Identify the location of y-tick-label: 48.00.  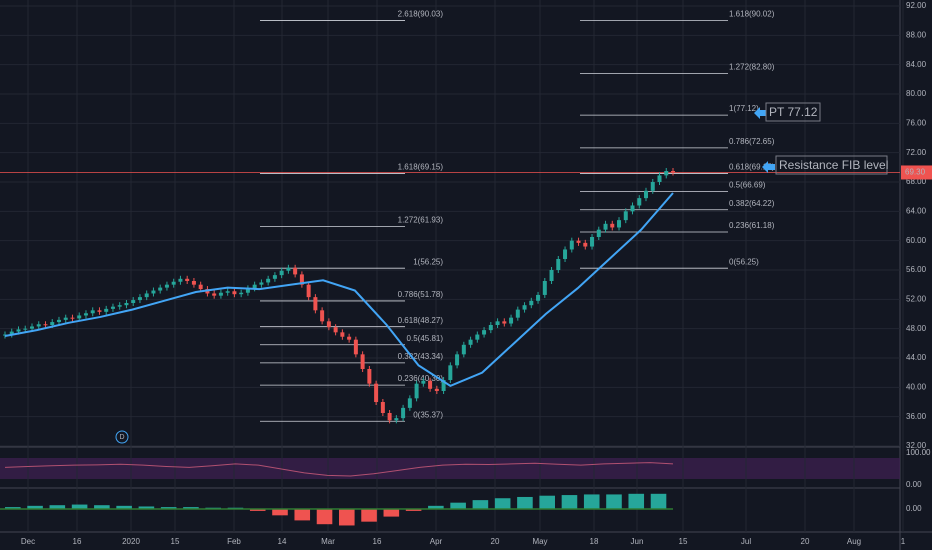
(916, 328).